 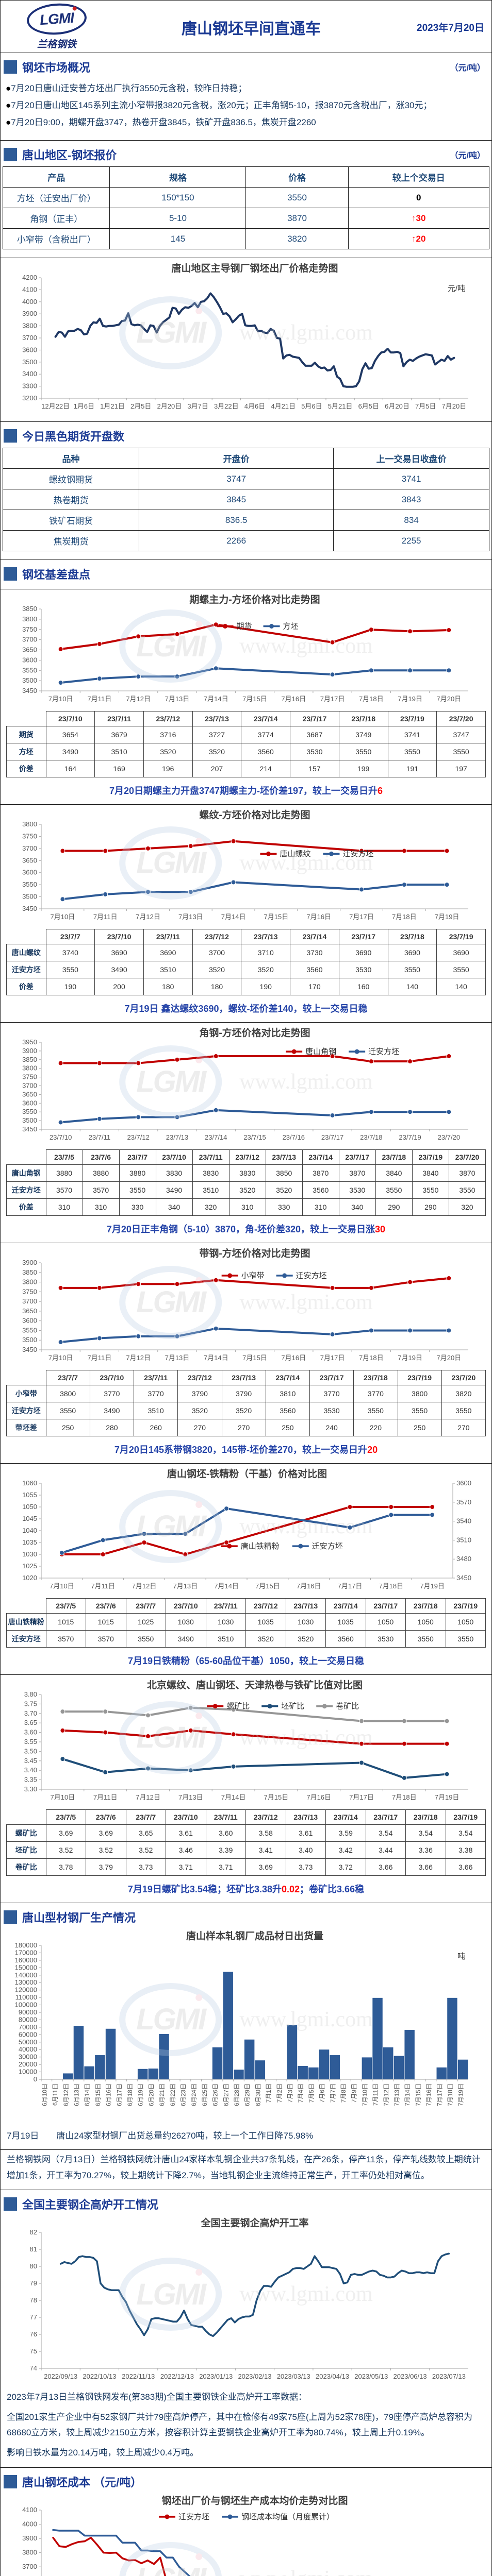 I want to click on svg-text: 7月19日, so click(x=447, y=917).